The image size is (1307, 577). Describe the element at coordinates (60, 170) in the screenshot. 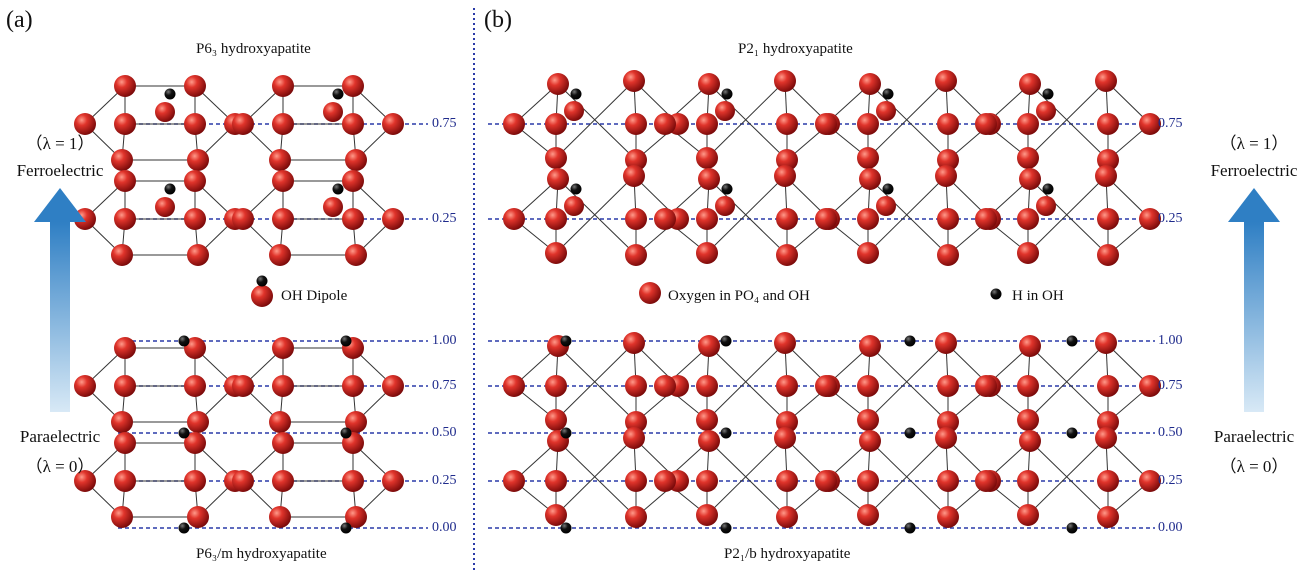

I see `left-ferroelectric-label: Ferroelectric` at that location.